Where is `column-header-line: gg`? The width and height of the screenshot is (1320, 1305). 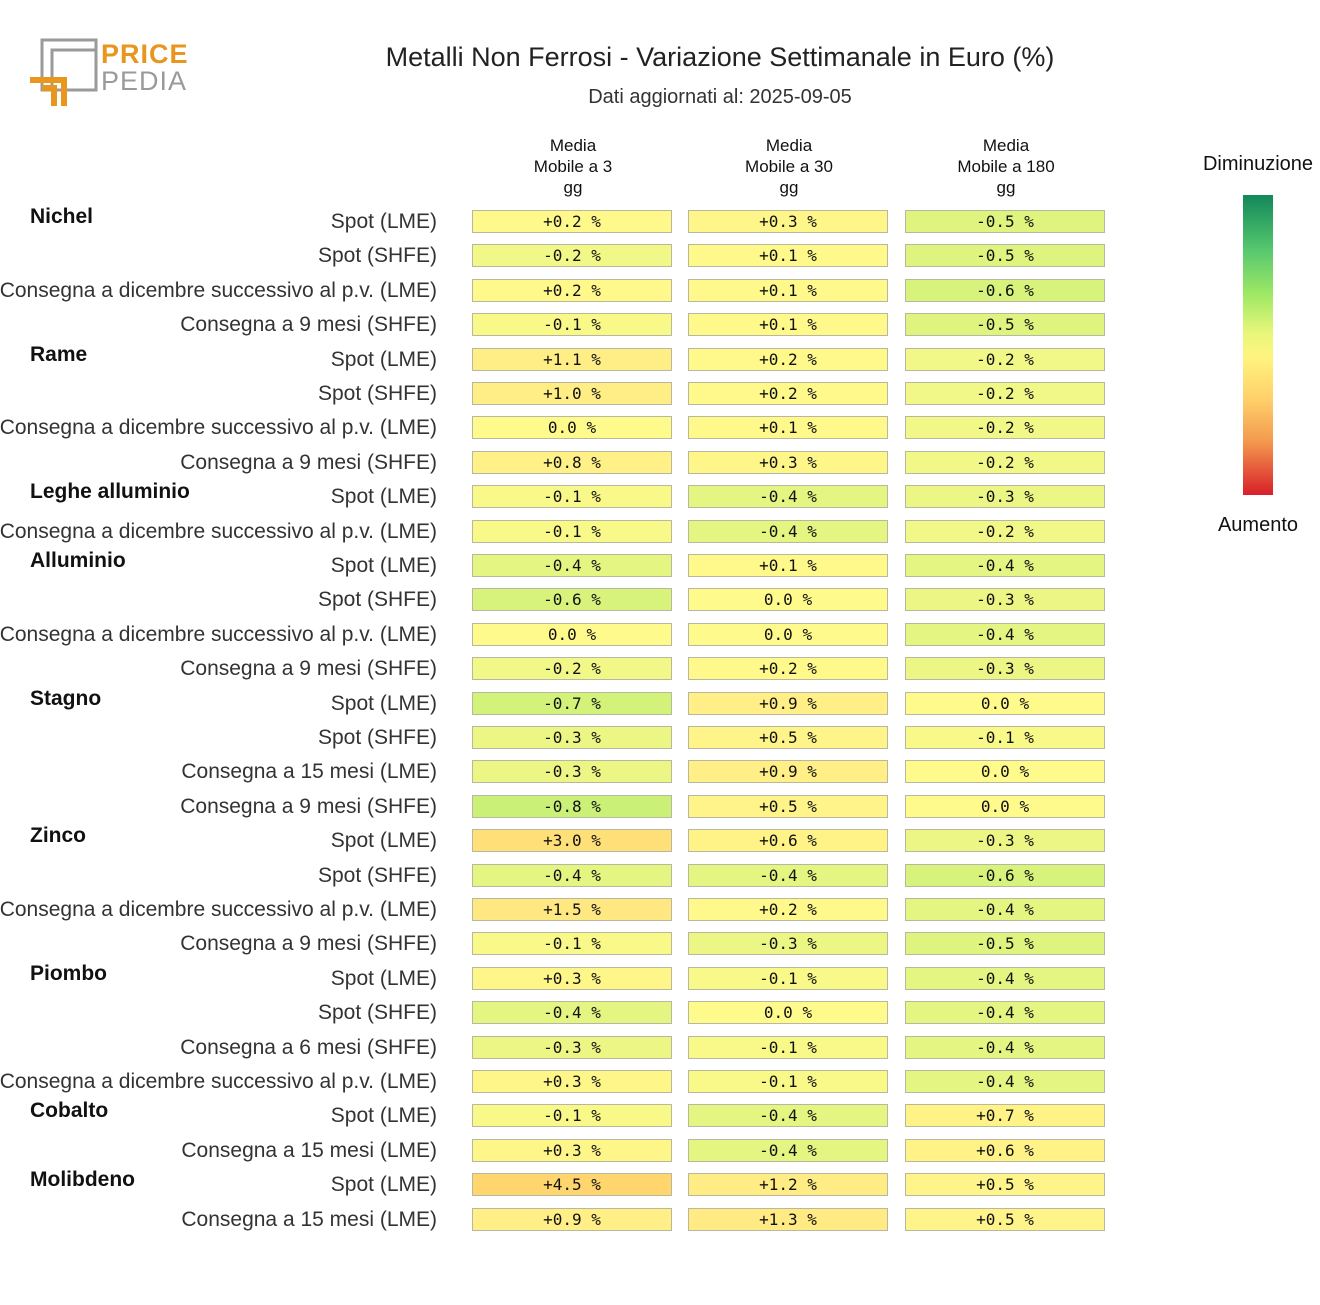 column-header-line: gg is located at coordinates (789, 187).